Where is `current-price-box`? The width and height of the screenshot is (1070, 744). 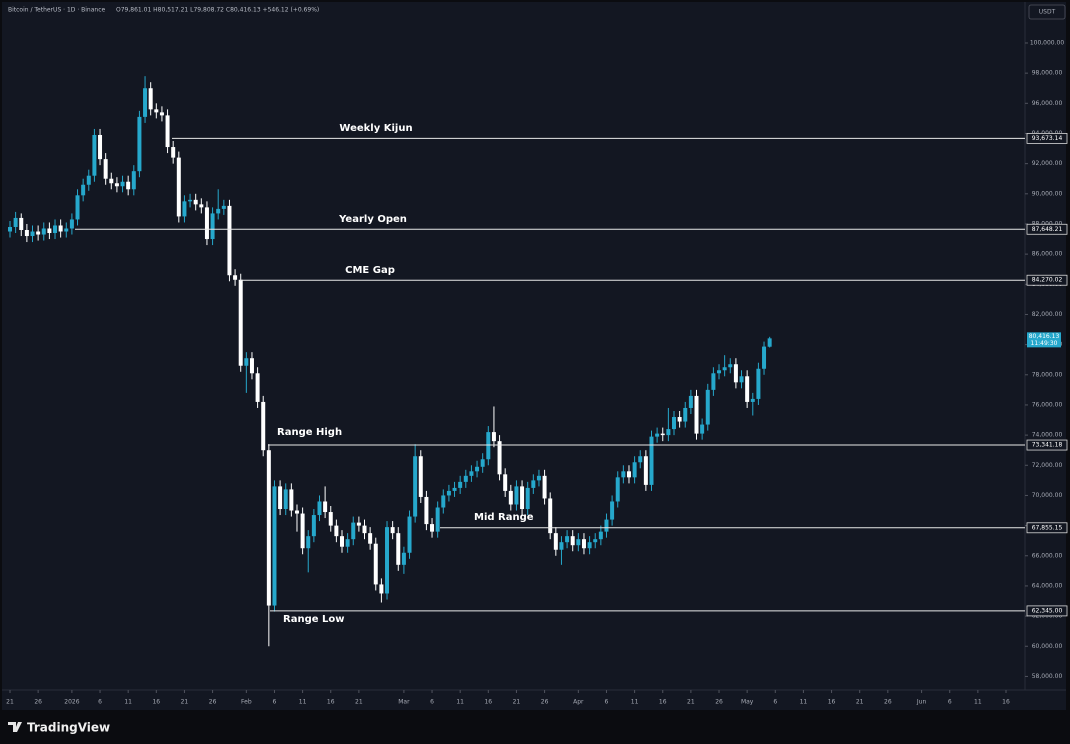 current-price-box is located at coordinates (1044, 340).